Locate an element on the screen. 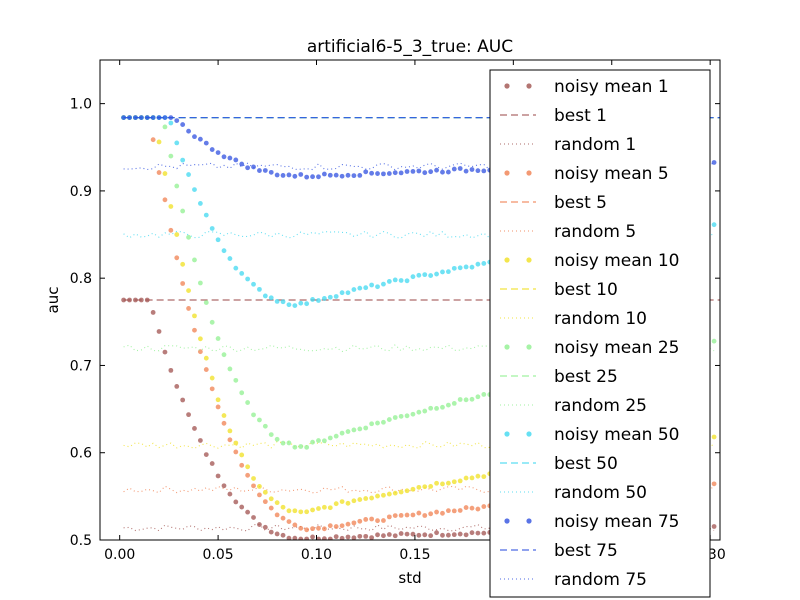  legend-label: best 5 is located at coordinates (580, 203).